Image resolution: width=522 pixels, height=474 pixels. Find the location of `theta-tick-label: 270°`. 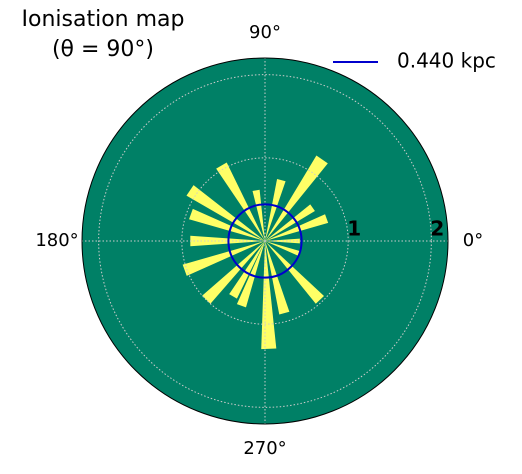

theta-tick-label: 270° is located at coordinates (264, 448).